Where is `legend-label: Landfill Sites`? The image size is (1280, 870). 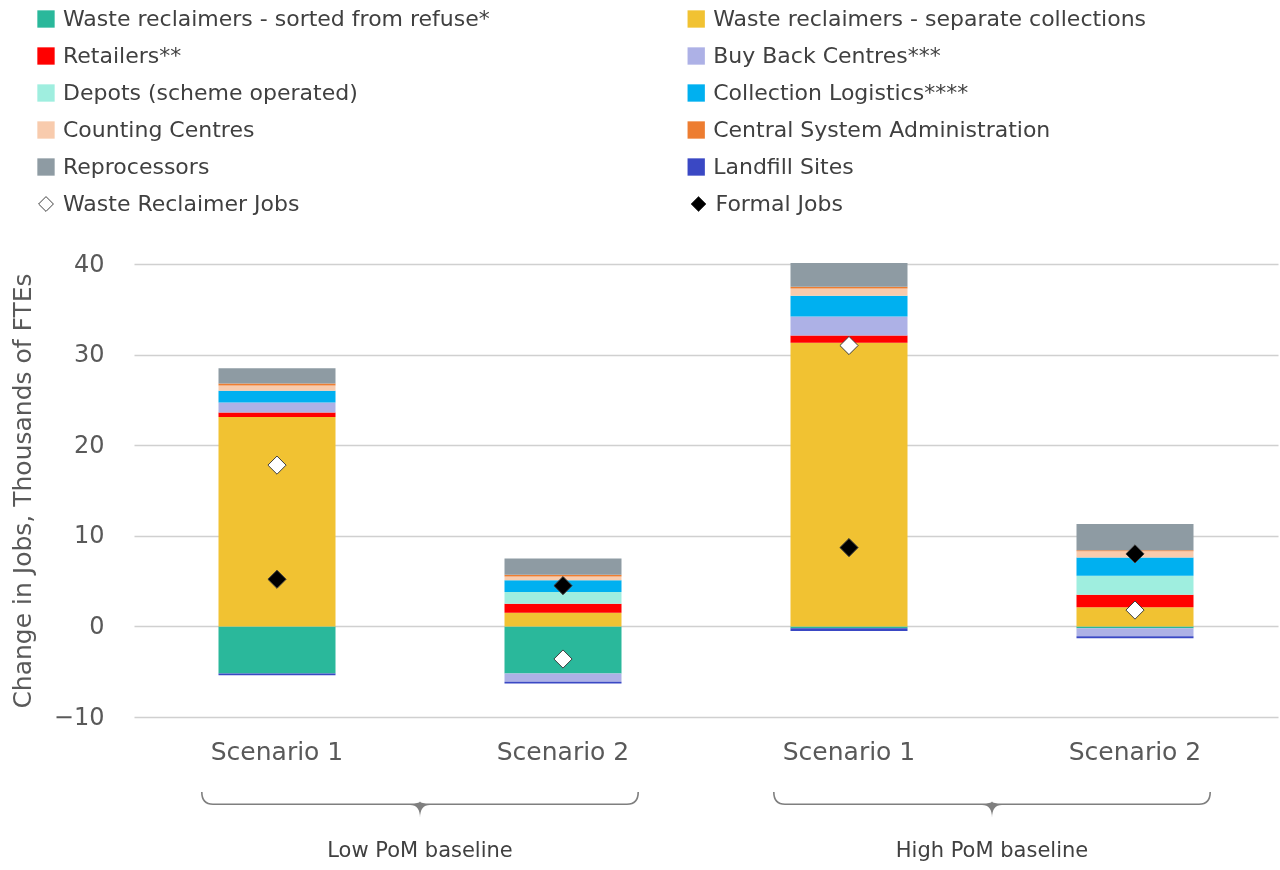
legend-label: Landfill Sites is located at coordinates (783, 166).